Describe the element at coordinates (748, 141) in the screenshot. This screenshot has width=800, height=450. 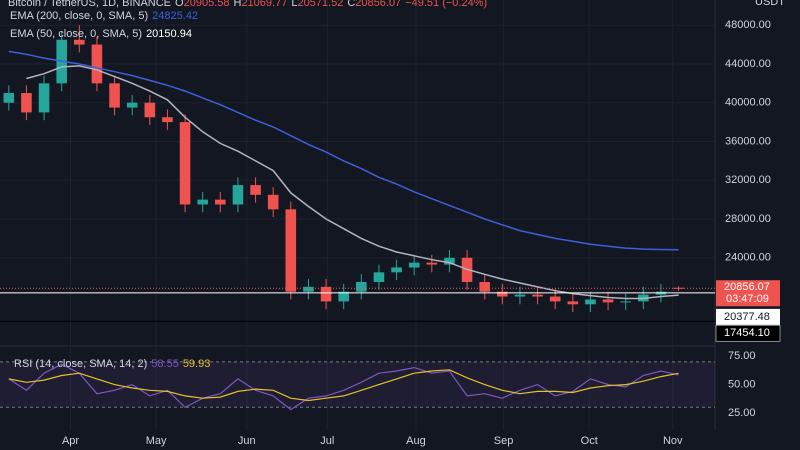
I see `y-tick-label: 36000.00` at that location.